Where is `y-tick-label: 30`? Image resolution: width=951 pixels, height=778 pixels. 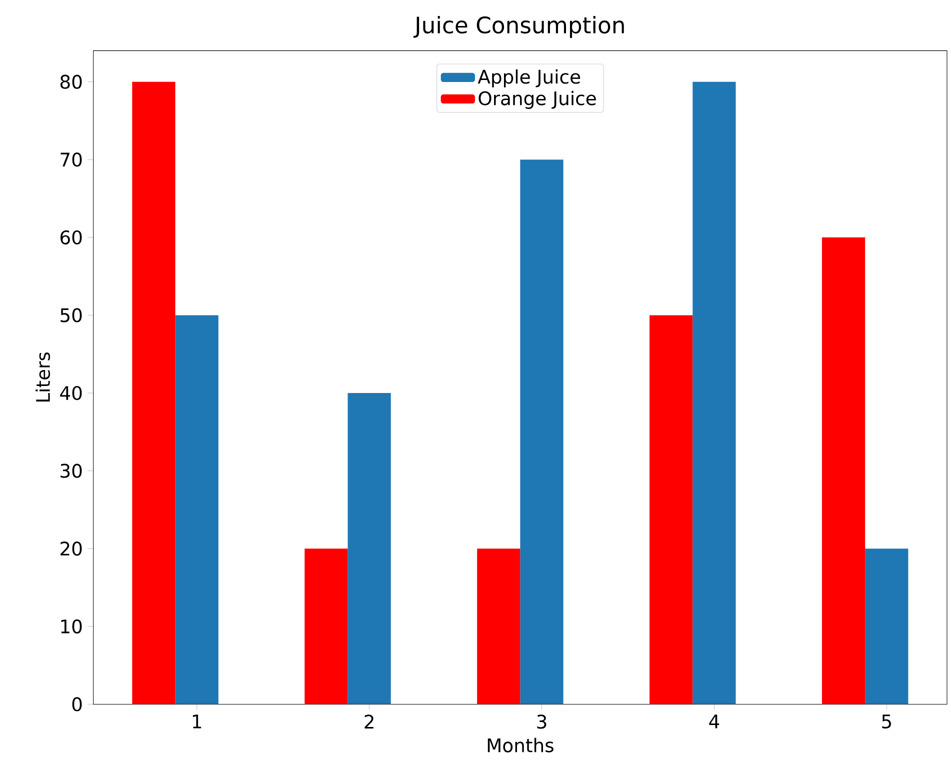
y-tick-label: 30 is located at coordinates (71, 471).